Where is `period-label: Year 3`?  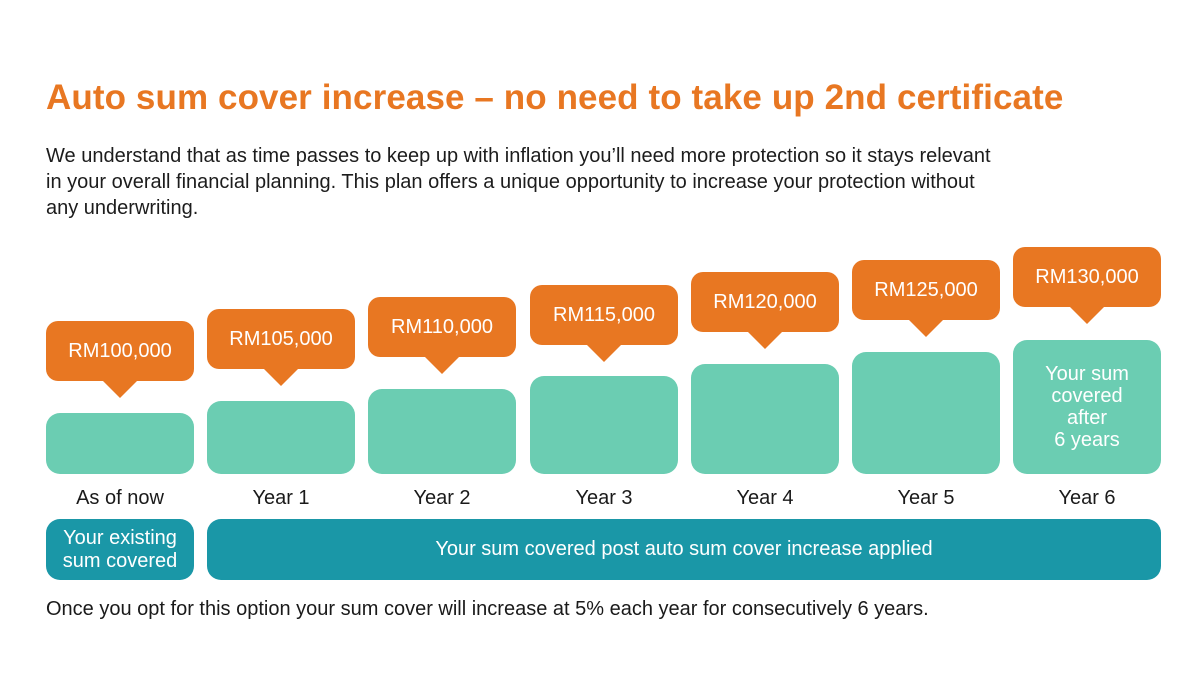
period-label: Year 3 is located at coordinates (604, 498).